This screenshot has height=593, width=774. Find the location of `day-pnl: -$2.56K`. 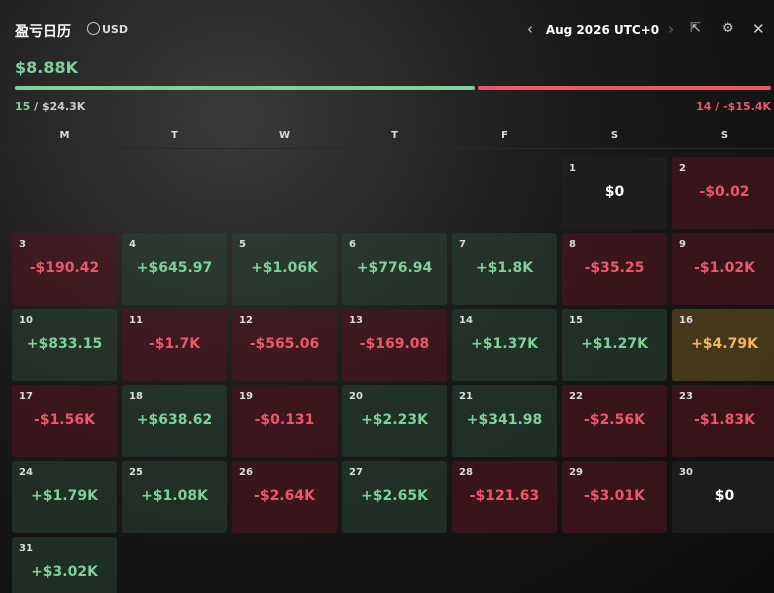

day-pnl: -$2.56K is located at coordinates (614, 420).